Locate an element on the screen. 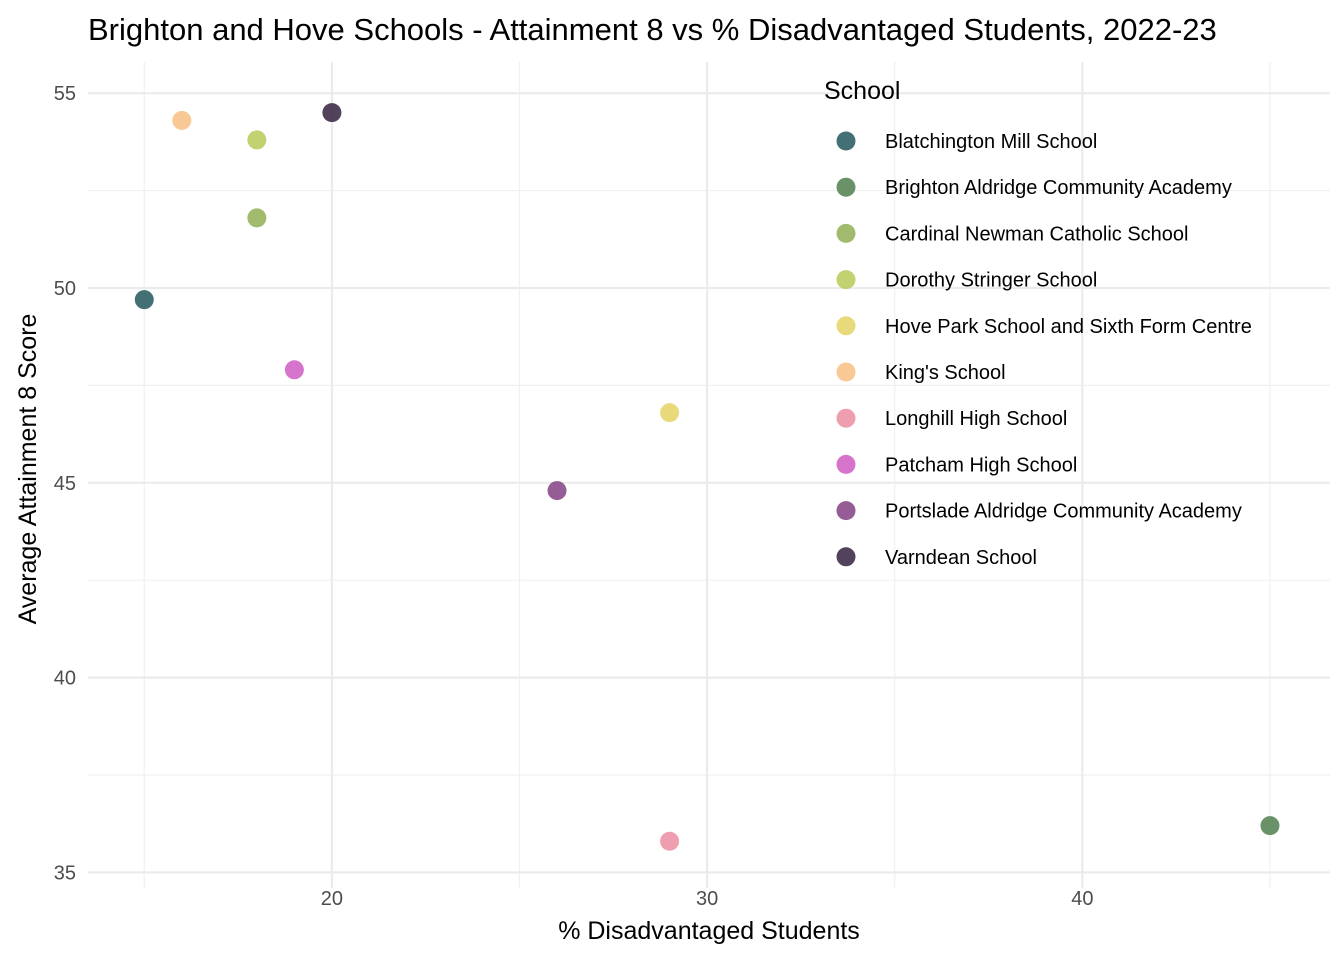 This screenshot has height=965, width=1344. legend-item: Varndean School is located at coordinates (936, 558).